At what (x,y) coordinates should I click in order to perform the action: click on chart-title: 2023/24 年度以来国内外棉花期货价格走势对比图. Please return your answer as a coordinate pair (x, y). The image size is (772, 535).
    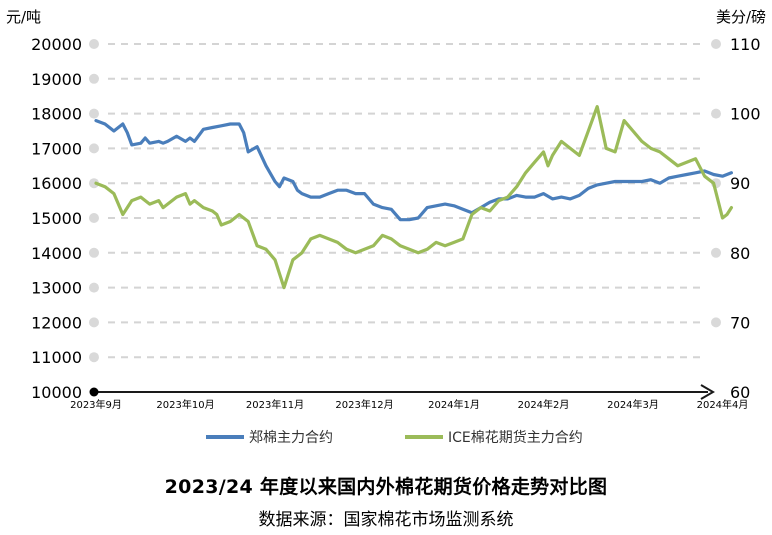
    Looking at the image, I should click on (386, 487).